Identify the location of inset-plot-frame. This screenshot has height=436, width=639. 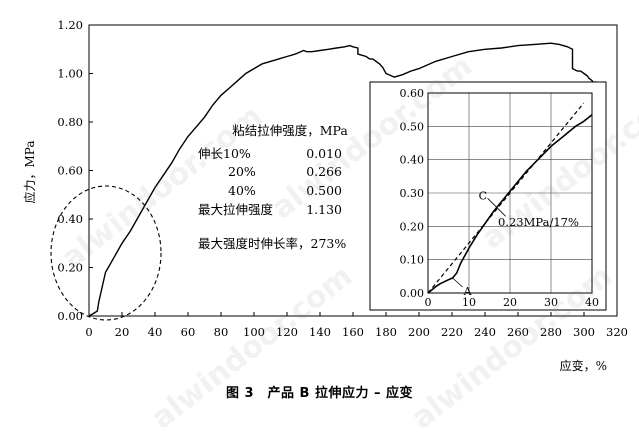
(510, 193).